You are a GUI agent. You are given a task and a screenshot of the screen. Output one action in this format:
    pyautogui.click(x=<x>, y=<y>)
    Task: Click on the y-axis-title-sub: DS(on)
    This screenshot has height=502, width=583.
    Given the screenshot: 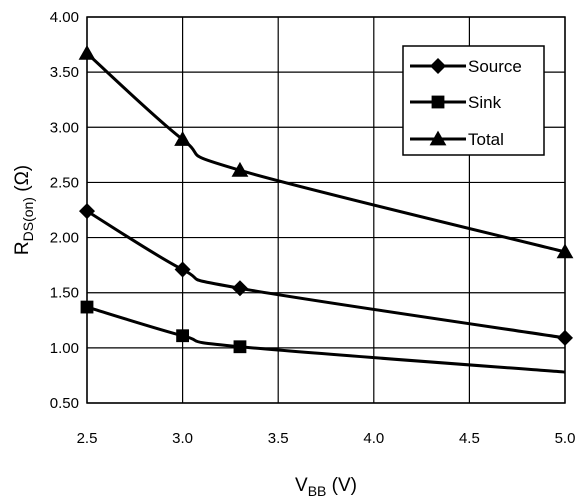 What is the action you would take?
    pyautogui.click(x=28, y=219)
    